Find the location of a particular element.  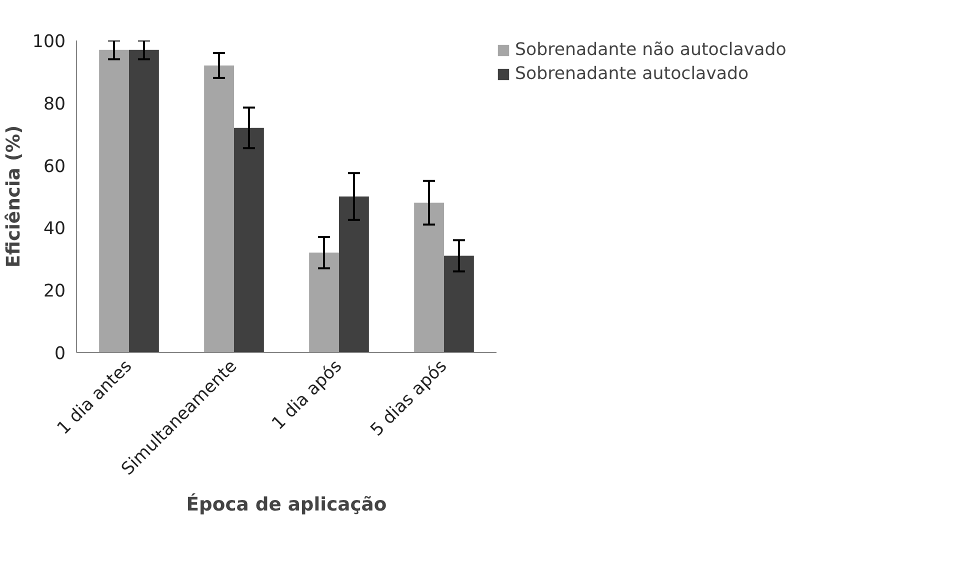

y-tick-label: 20 is located at coordinates (54, 292).